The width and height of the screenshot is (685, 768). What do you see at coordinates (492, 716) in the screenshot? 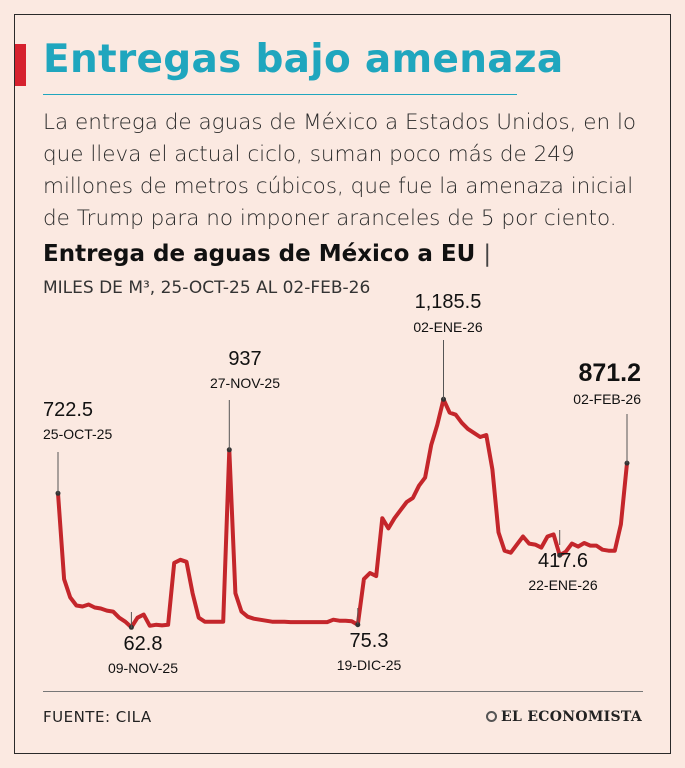
I see `brand-globe-icon` at bounding box center [492, 716].